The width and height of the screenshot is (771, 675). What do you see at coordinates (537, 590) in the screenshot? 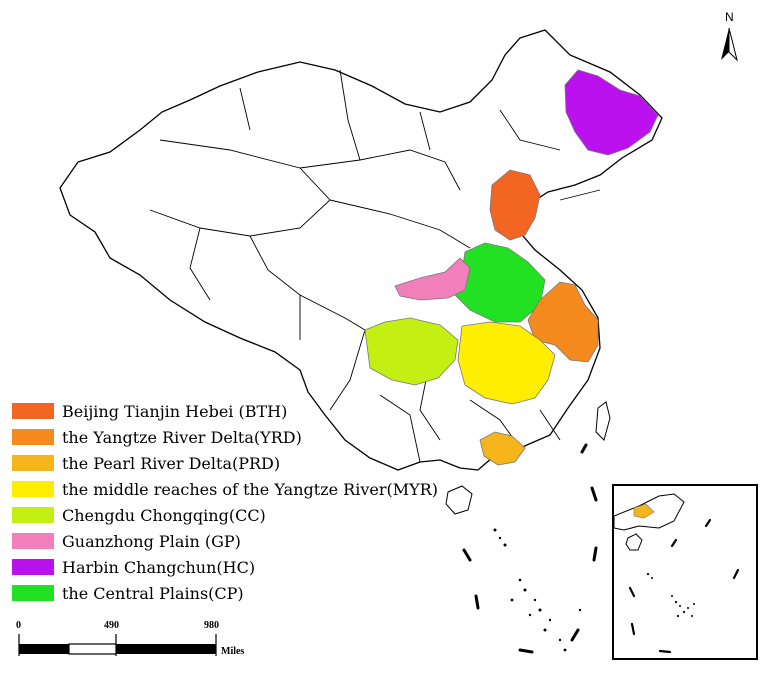
I see `south-sea-islands` at bounding box center [537, 590].